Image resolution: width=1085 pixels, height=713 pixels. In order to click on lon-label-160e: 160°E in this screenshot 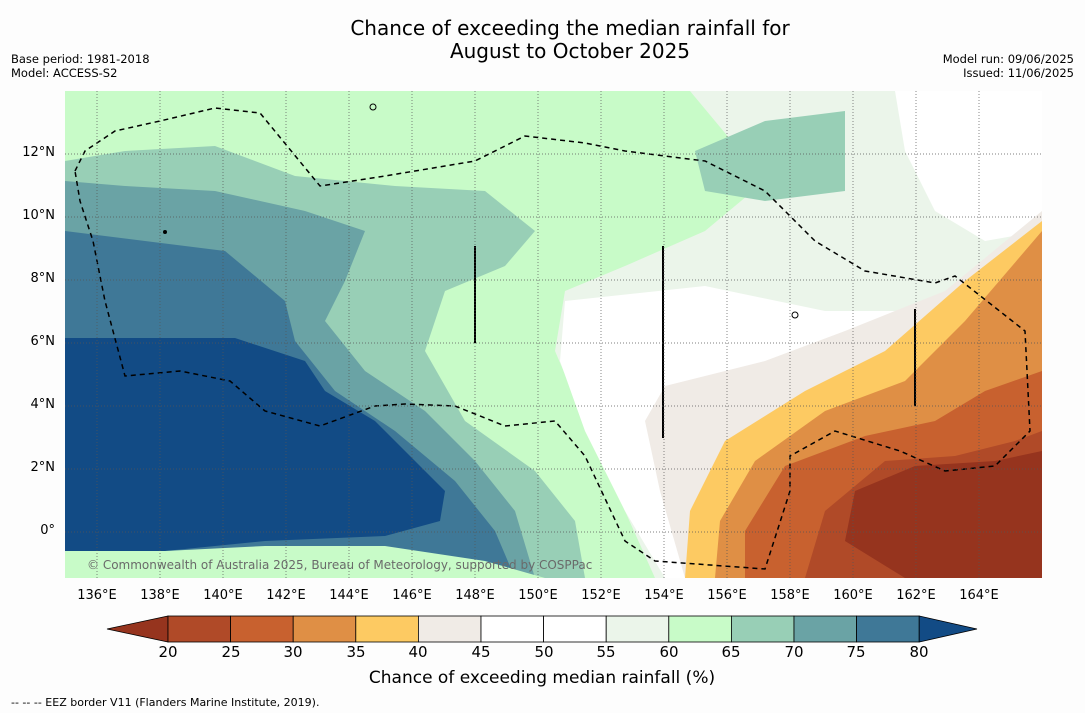, I will do `click(853, 595)`.